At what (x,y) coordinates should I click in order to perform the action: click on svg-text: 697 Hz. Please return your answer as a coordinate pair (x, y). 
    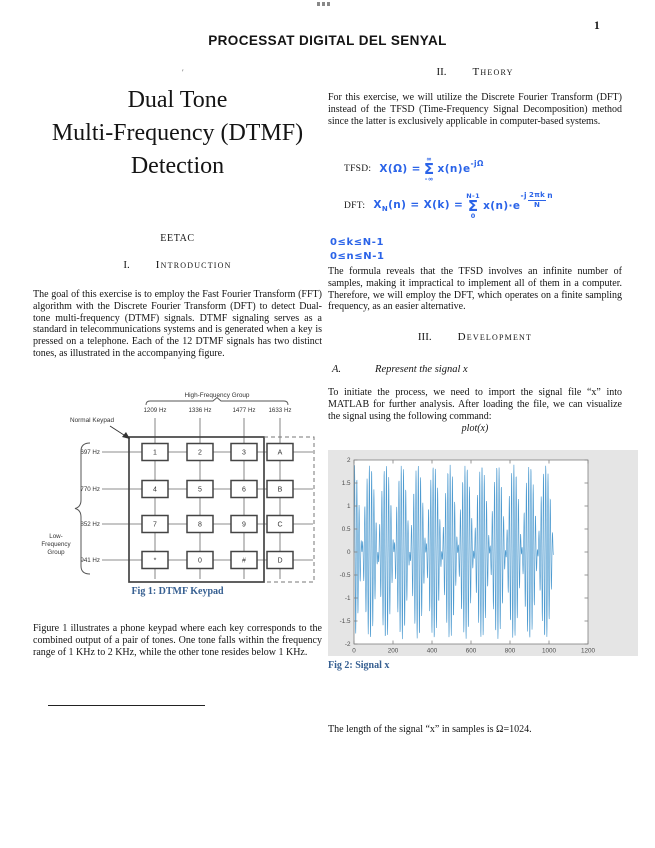
    Looking at the image, I should click on (90, 452).